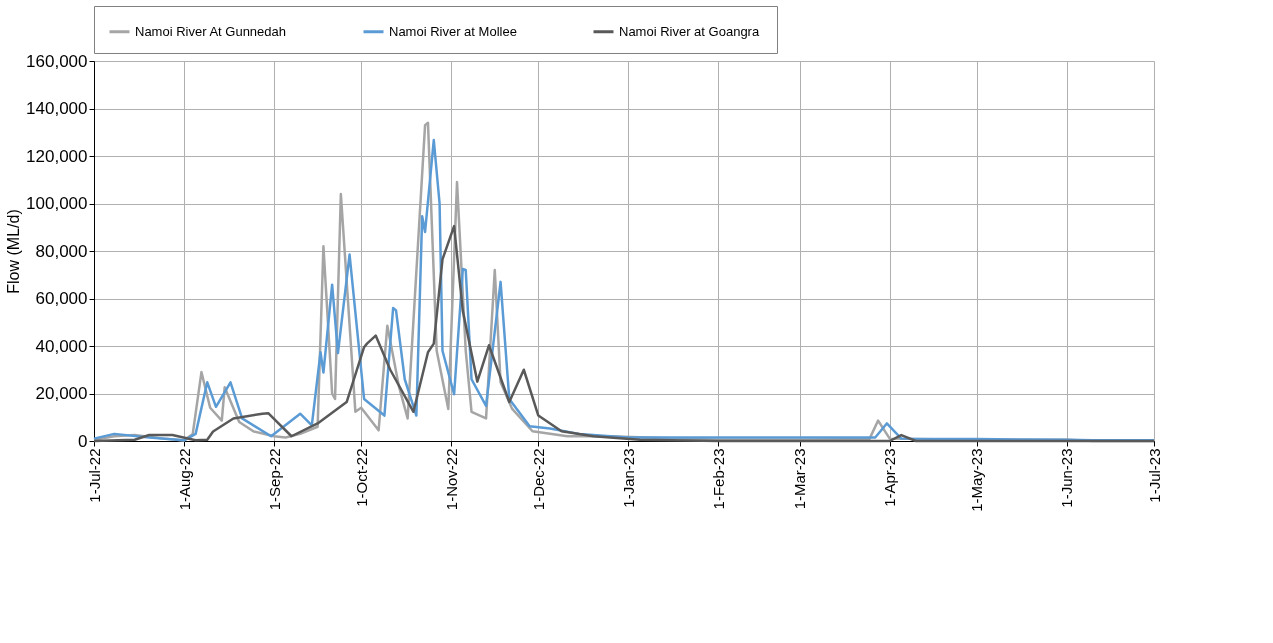 The height and width of the screenshot is (643, 1273). What do you see at coordinates (184, 479) in the screenshot?
I see `x-tick-label: 1-Aug-22` at bounding box center [184, 479].